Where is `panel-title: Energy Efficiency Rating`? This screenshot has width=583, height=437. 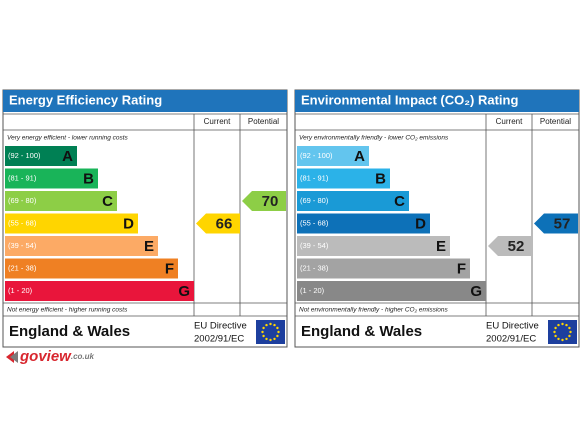
panel-title: Energy Efficiency Rating is located at coordinates (85, 99).